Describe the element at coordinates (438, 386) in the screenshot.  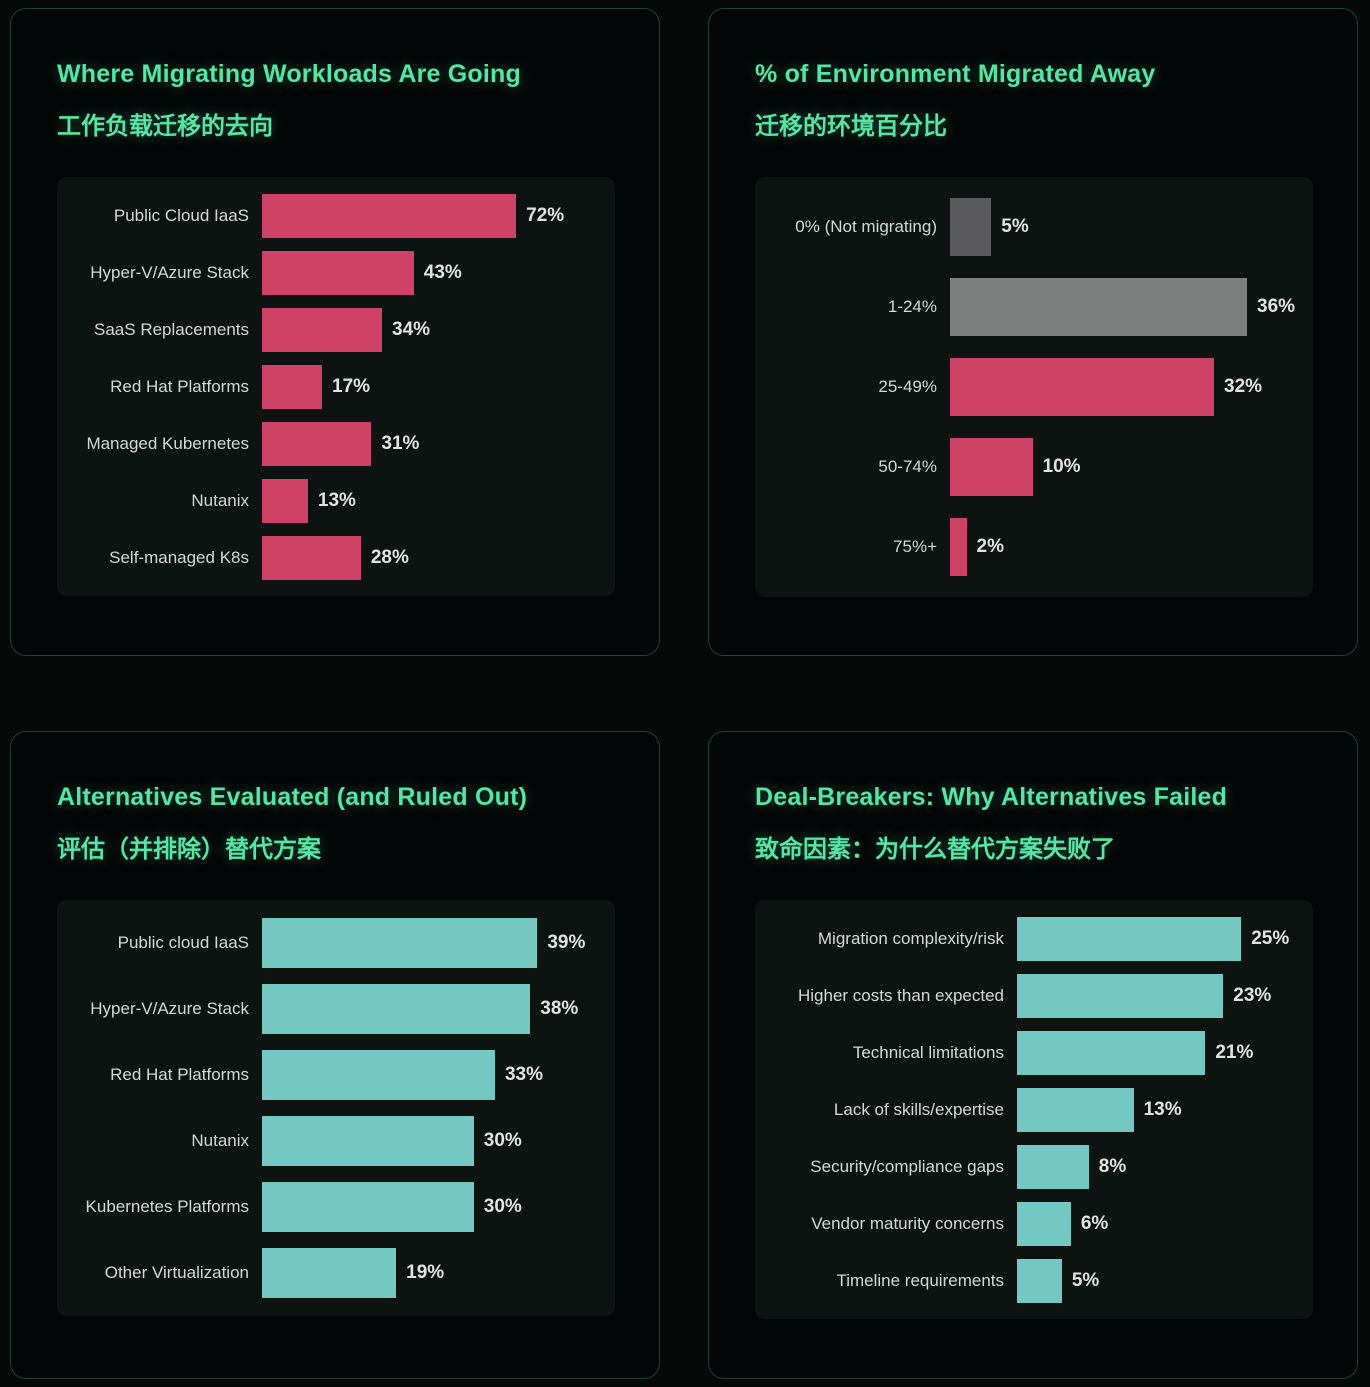
I see `bar-track: 17%` at that location.